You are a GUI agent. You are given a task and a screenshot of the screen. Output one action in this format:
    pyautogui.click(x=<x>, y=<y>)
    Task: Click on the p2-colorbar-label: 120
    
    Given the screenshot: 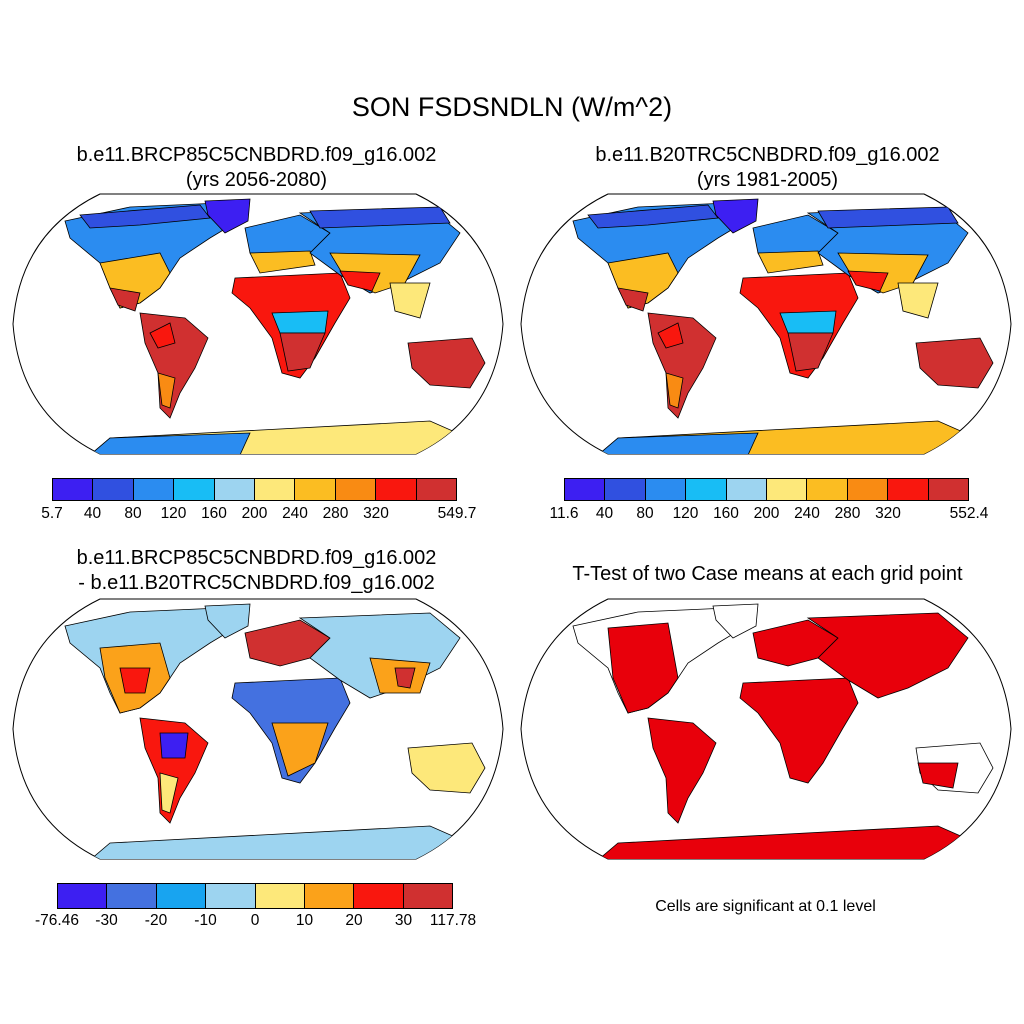 What is the action you would take?
    pyautogui.click(x=685, y=513)
    